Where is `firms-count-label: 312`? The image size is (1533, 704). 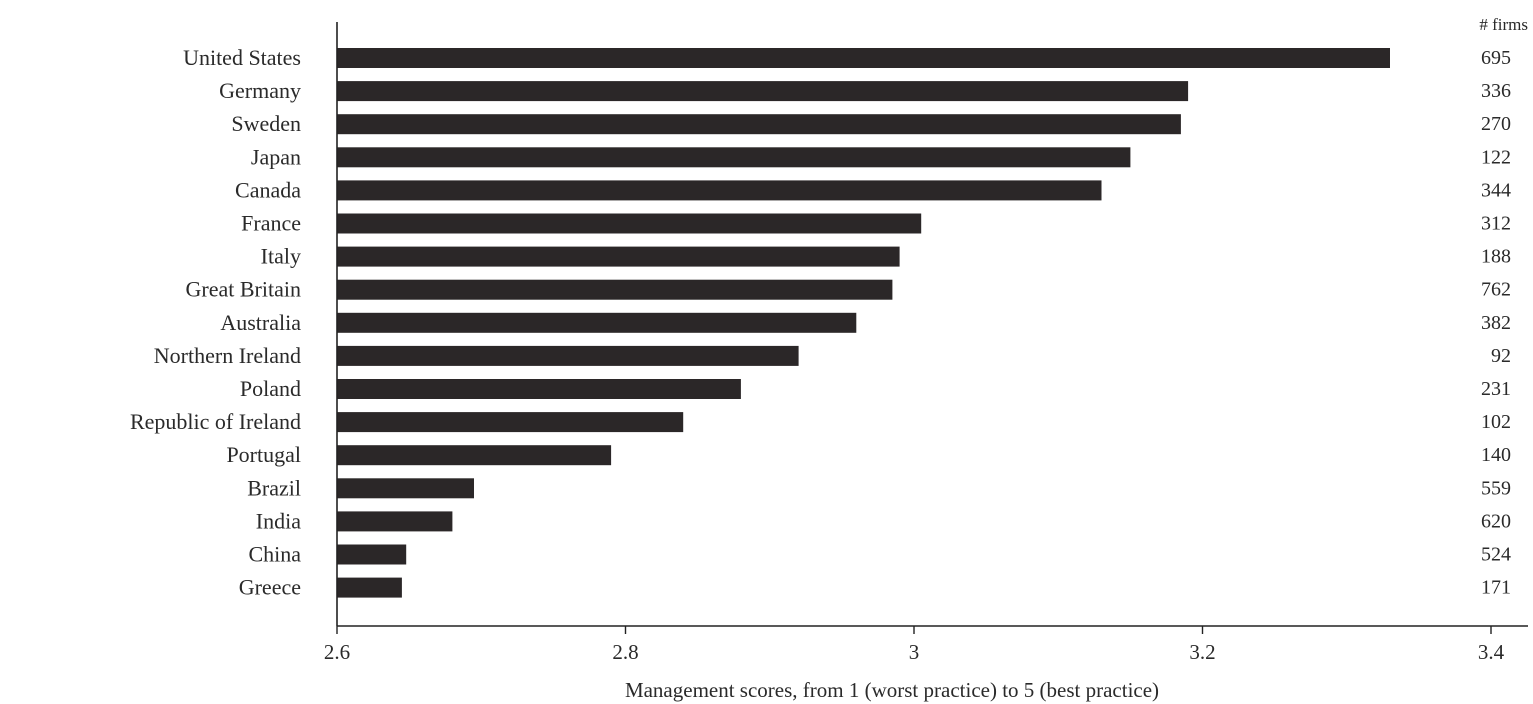 firms-count-label: 312 is located at coordinates (1496, 224).